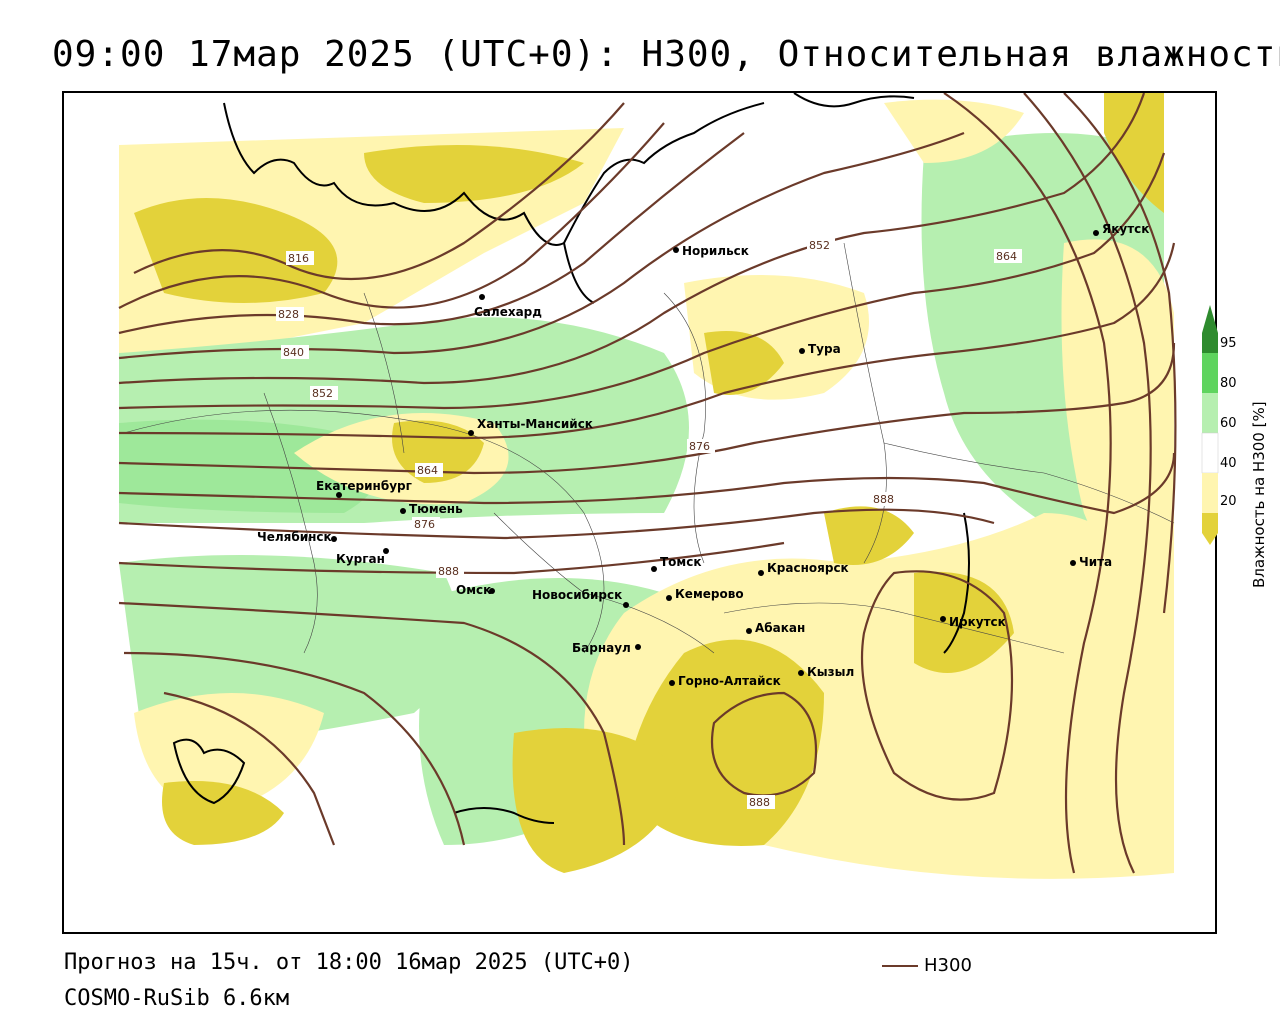  What do you see at coordinates (293, 352) in the screenshot?
I see `contour-label: 840` at bounding box center [293, 352].